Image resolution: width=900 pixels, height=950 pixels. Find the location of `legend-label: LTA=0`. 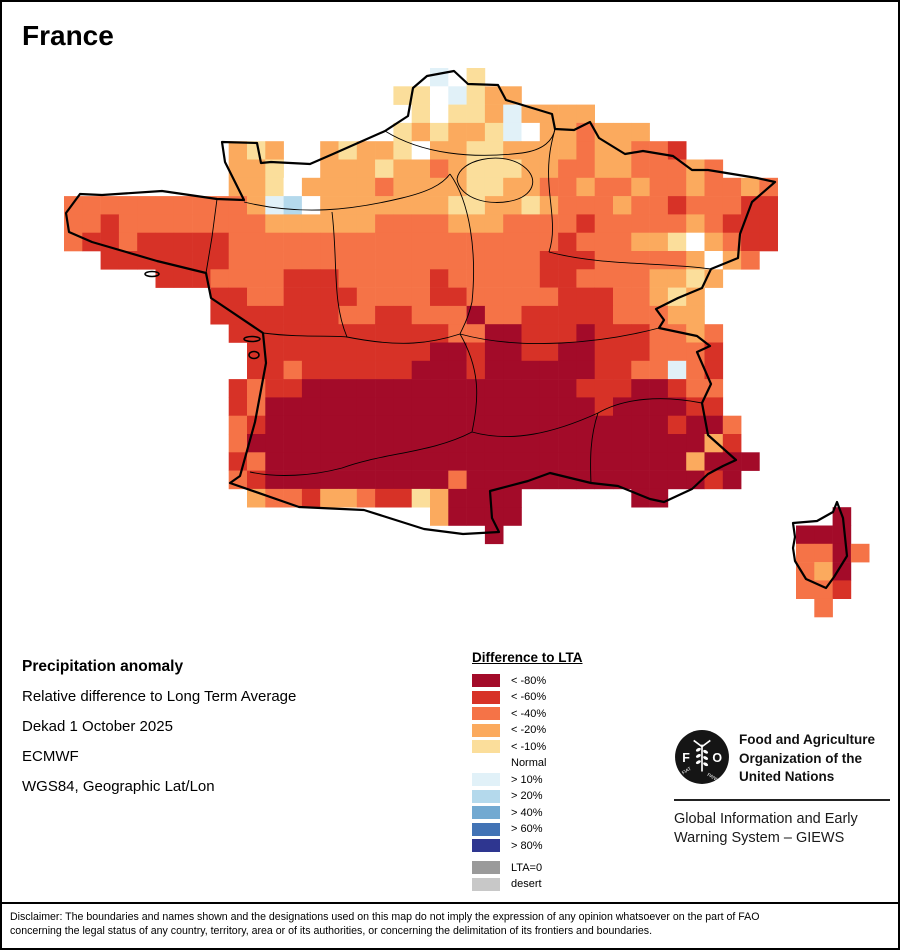

legend-label: LTA=0 is located at coordinates (527, 867).